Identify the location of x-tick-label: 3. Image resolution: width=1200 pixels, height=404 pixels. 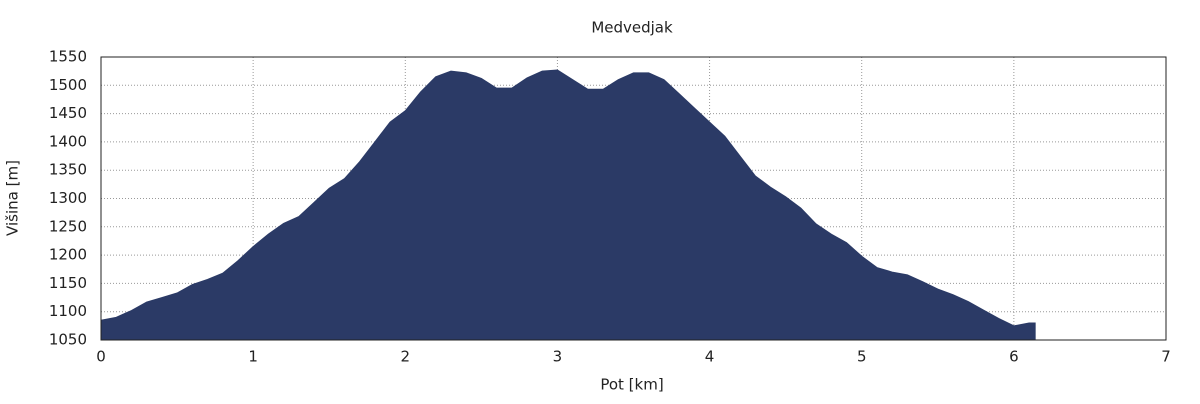
(558, 357).